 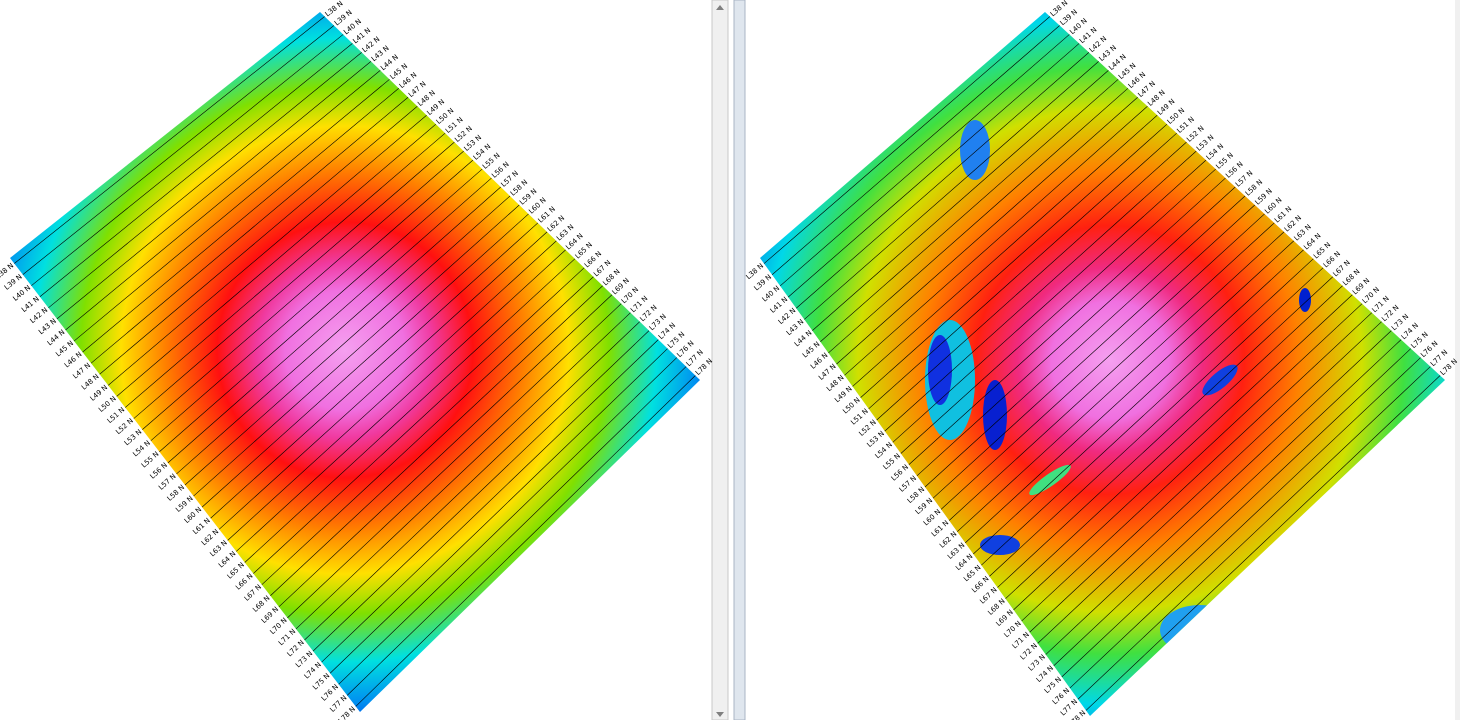 I want to click on scroll-up, so click(x=720, y=7).